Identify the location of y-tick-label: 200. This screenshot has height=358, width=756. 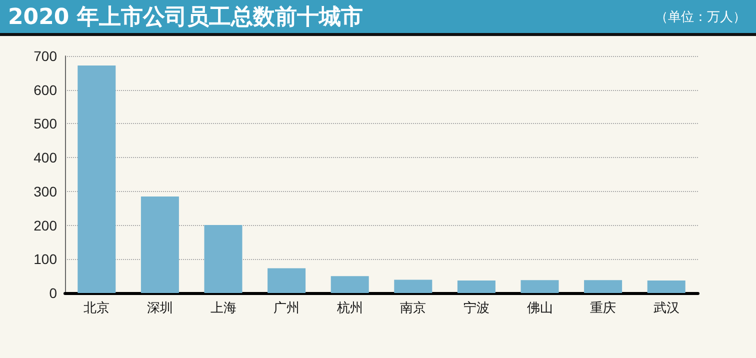
(46, 225).